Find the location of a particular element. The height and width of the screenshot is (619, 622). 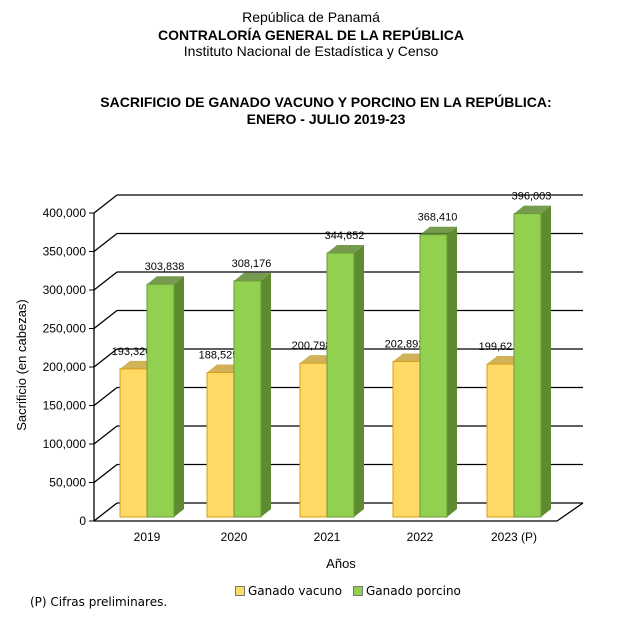

y-tick-label: 300,000 is located at coordinates (65, 290).